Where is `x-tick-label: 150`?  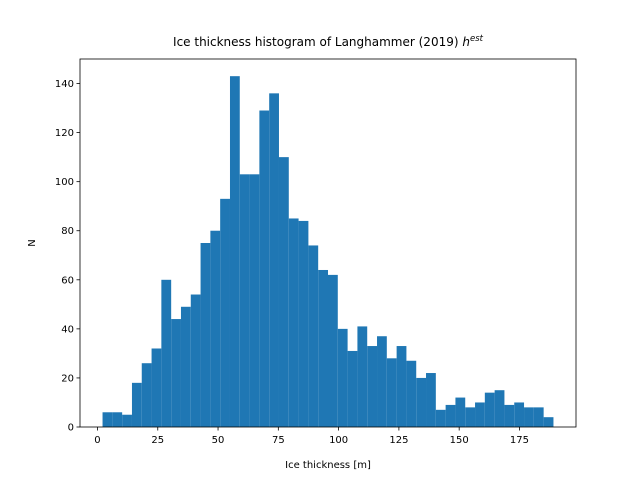 x-tick-label: 150 is located at coordinates (459, 440).